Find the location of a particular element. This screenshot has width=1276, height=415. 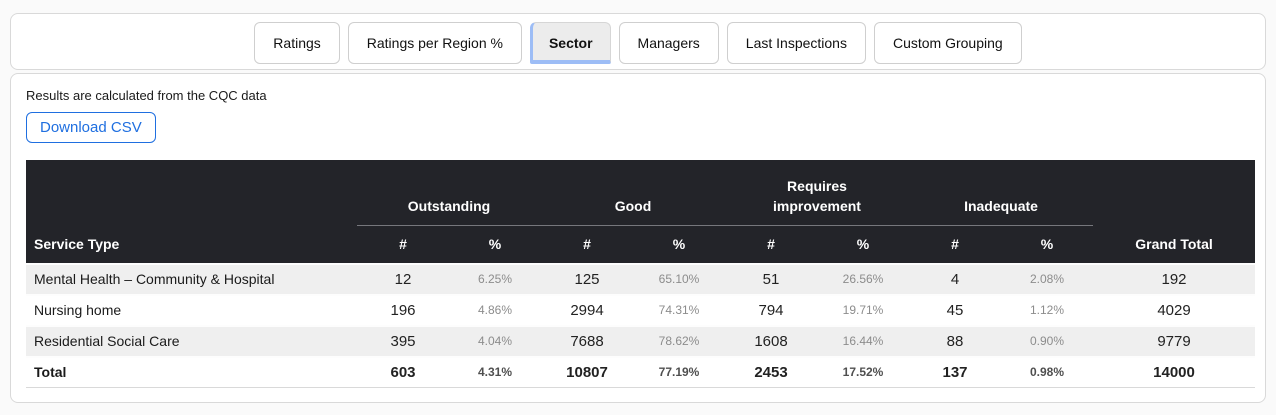

cell-requires-improvement-pct: 26.56% is located at coordinates (863, 279).